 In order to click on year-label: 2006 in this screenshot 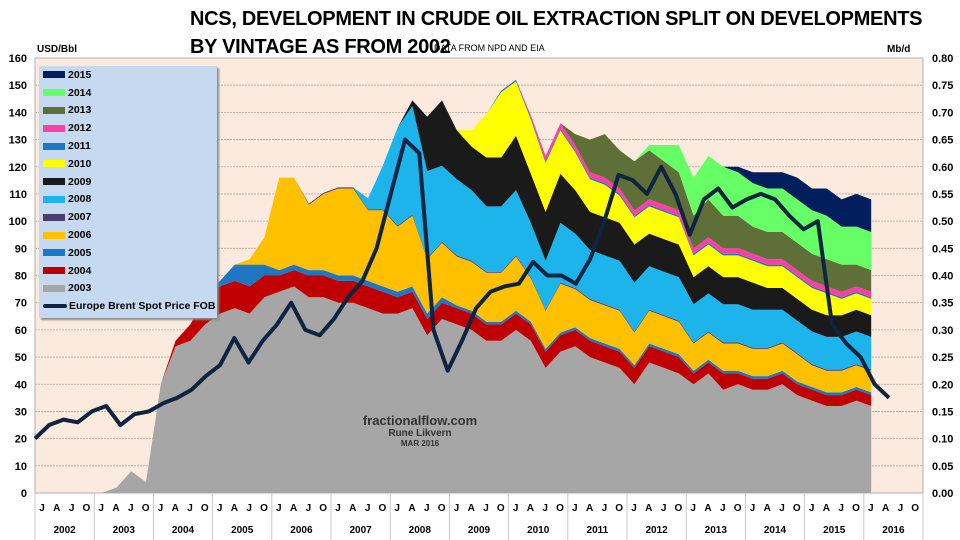, I will do `click(301, 530)`.